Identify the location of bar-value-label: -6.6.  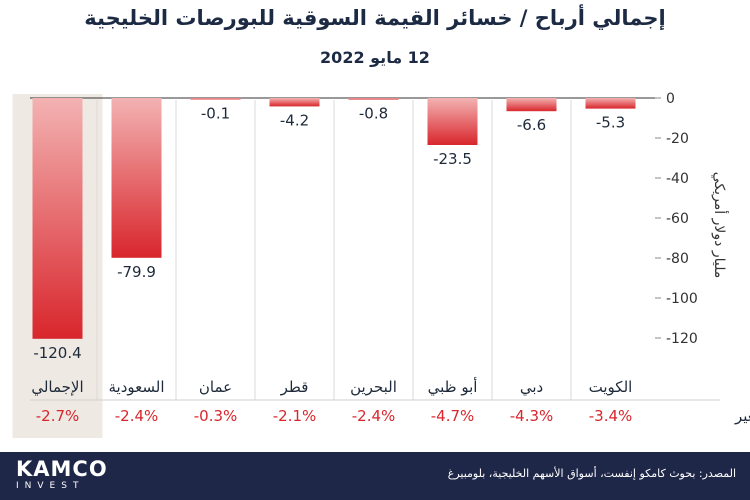
(531, 125).